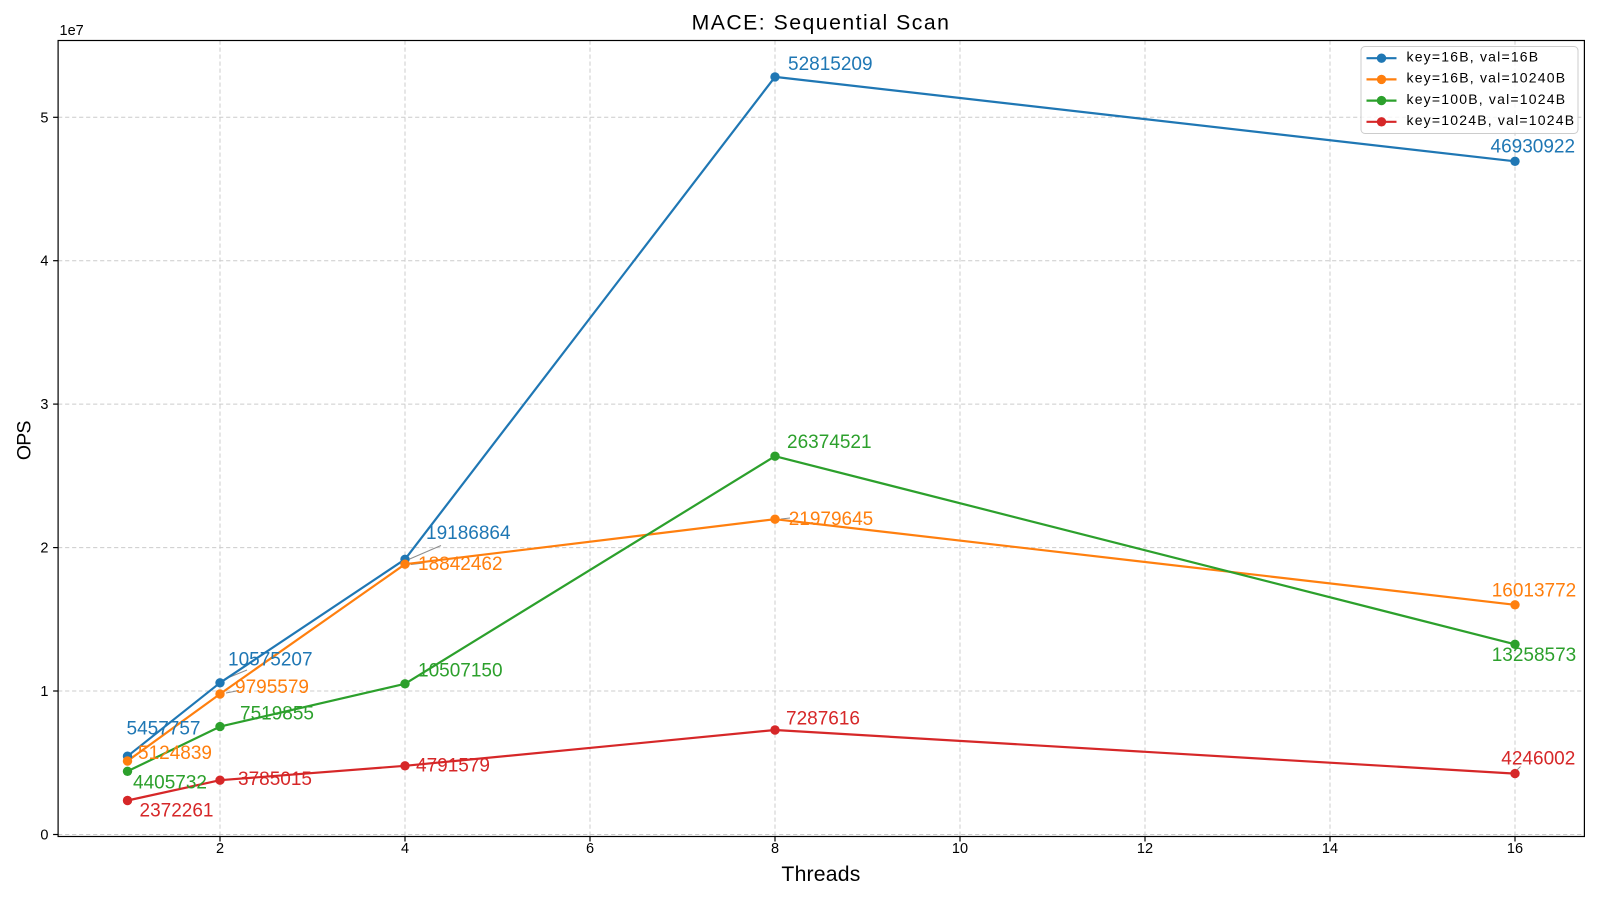 This screenshot has width=1600, height=900. What do you see at coordinates (830, 64) in the screenshot?
I see `svg-text: 52815209` at bounding box center [830, 64].